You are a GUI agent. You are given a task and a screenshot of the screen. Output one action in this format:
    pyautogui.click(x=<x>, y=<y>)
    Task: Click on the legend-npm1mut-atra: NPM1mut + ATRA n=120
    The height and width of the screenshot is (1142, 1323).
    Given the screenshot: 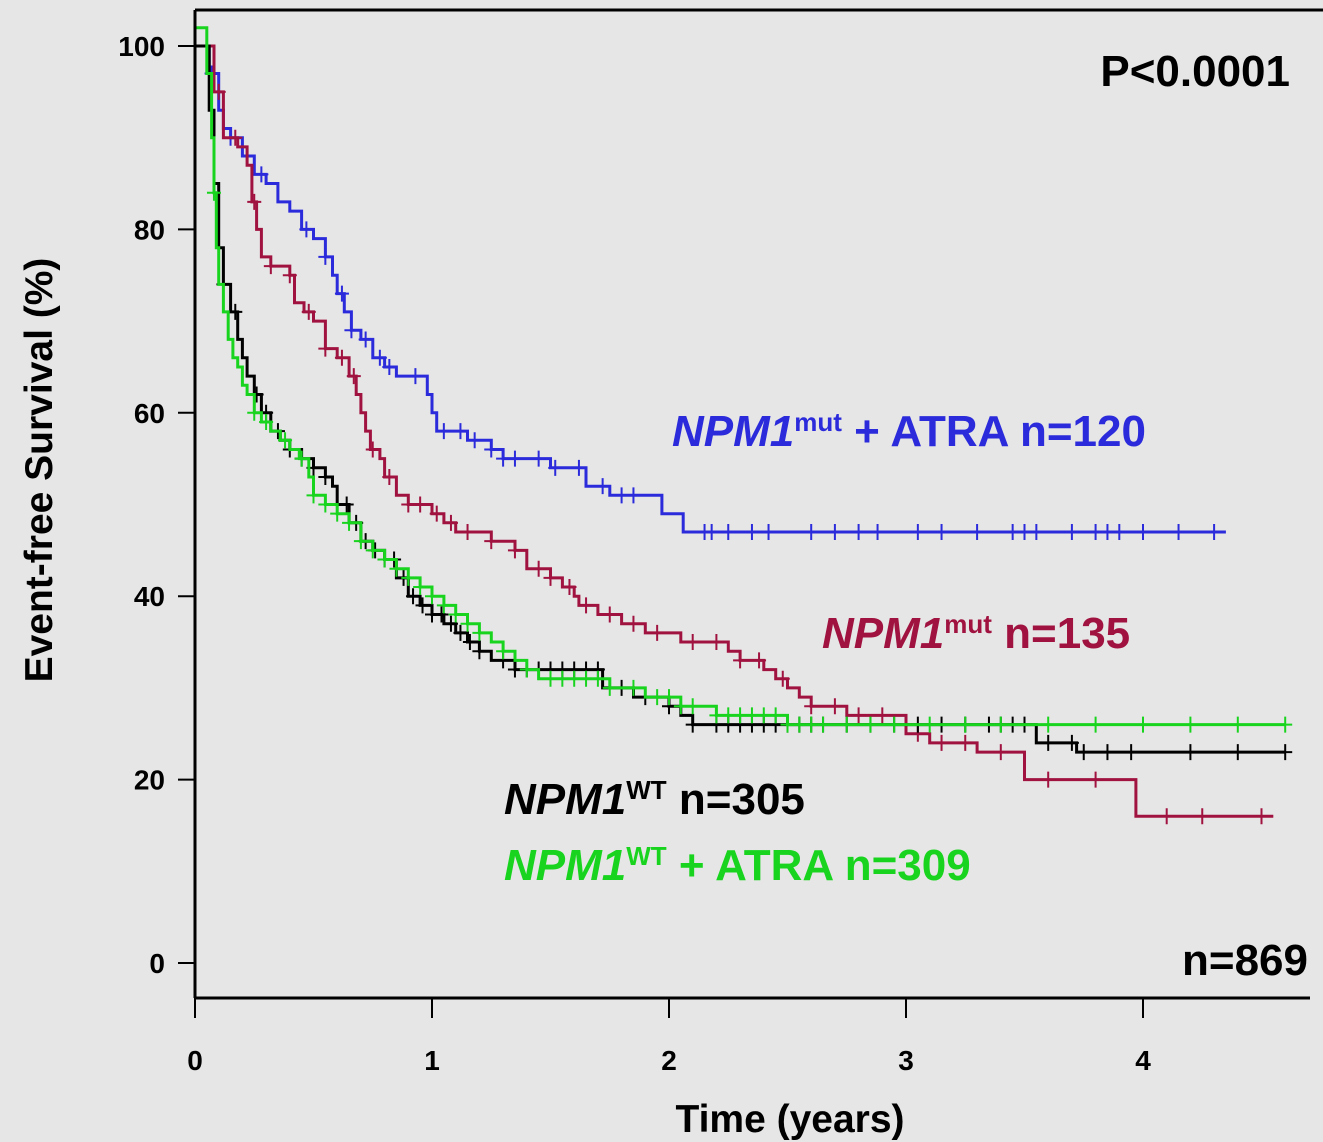 What is the action you would take?
    pyautogui.click(x=909, y=431)
    